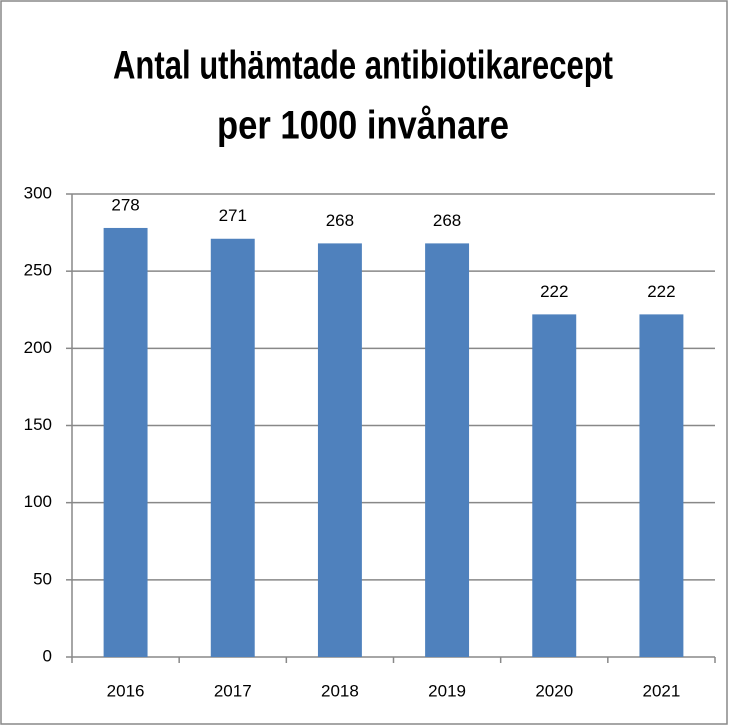 Image resolution: width=729 pixels, height=726 pixels. What do you see at coordinates (38, 424) in the screenshot?
I see `y-tick-label: 150` at bounding box center [38, 424].